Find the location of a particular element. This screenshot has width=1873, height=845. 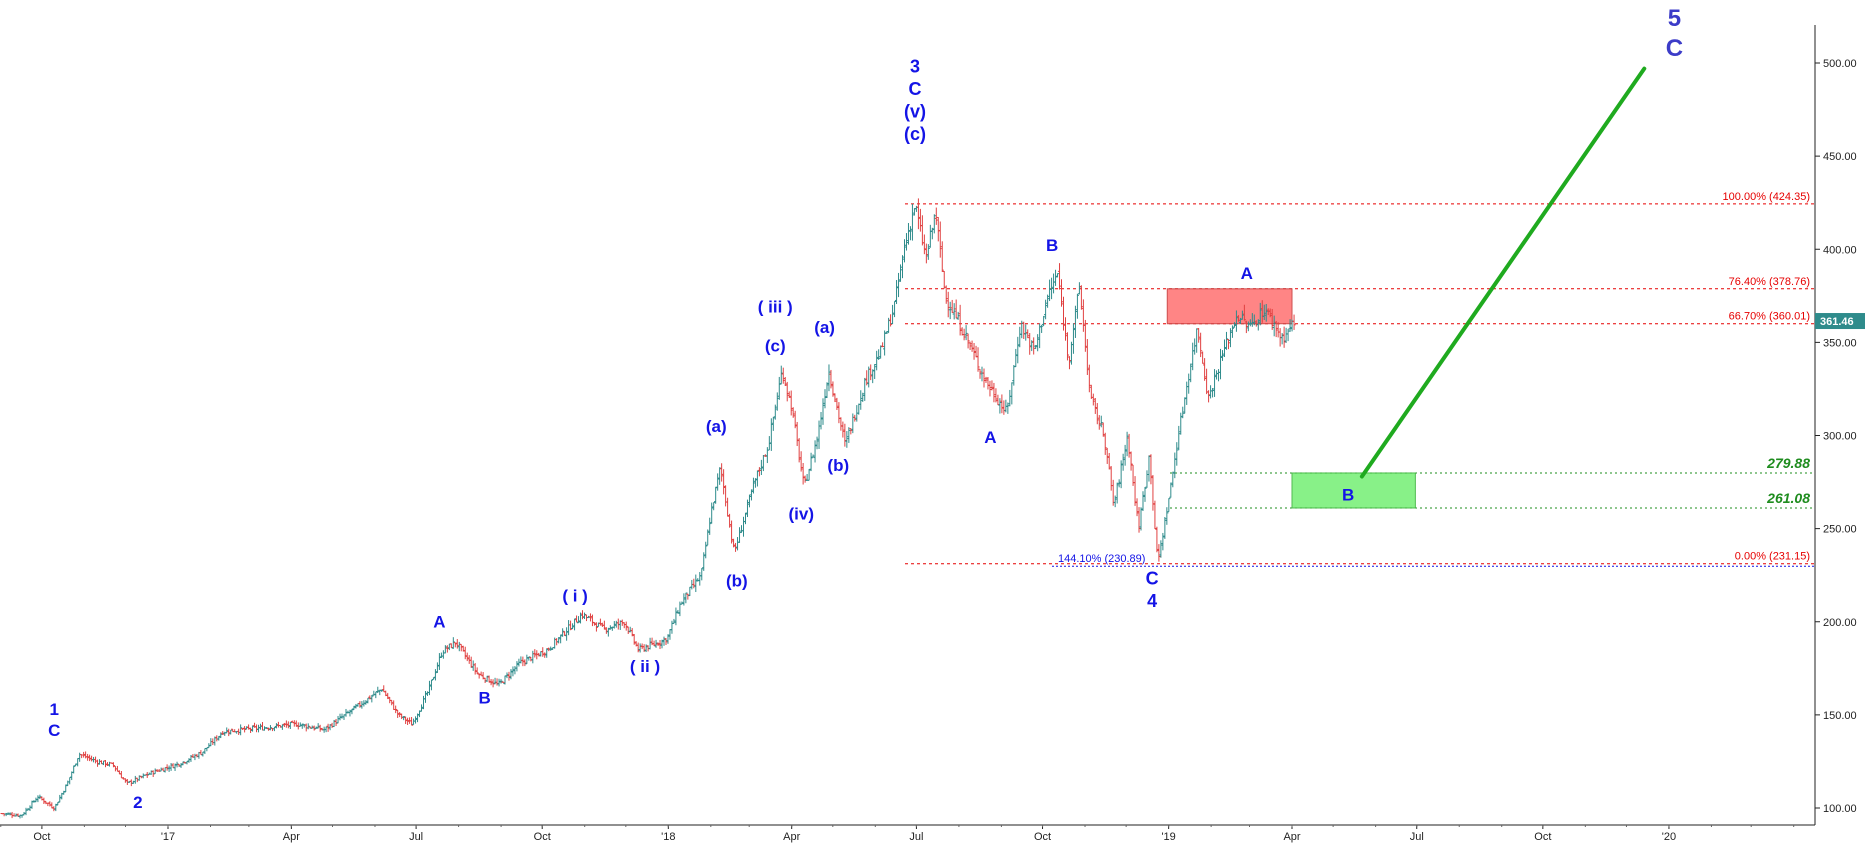

wave-label-line: 5 is located at coordinates (1674, 18).